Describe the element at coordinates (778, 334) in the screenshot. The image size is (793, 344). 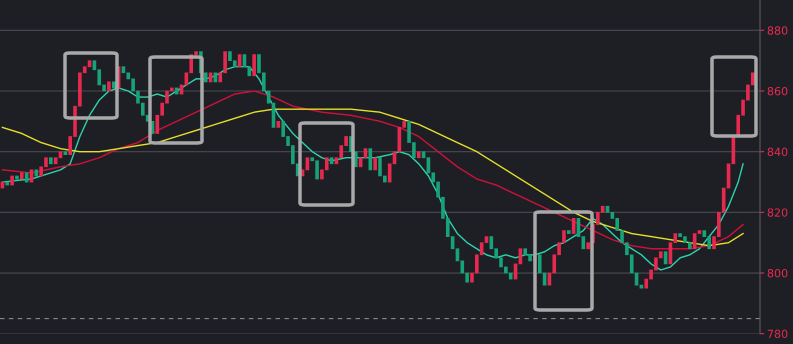
I see `y-tick-label: 780` at that location.